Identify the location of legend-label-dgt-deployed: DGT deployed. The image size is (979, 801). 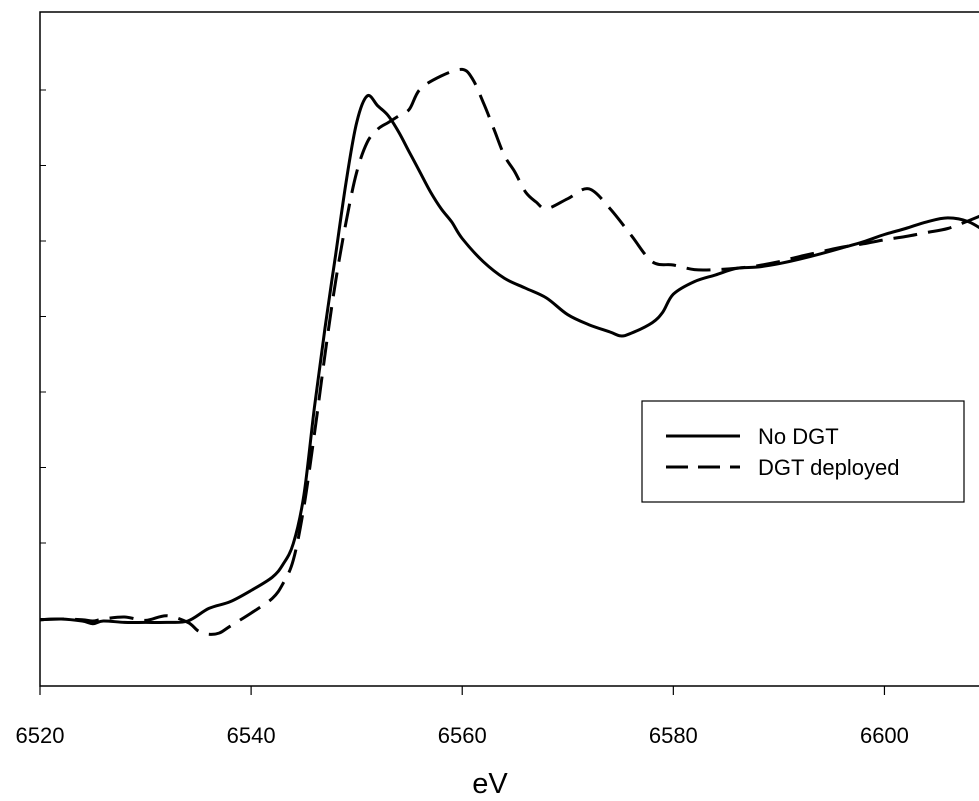
(828, 467).